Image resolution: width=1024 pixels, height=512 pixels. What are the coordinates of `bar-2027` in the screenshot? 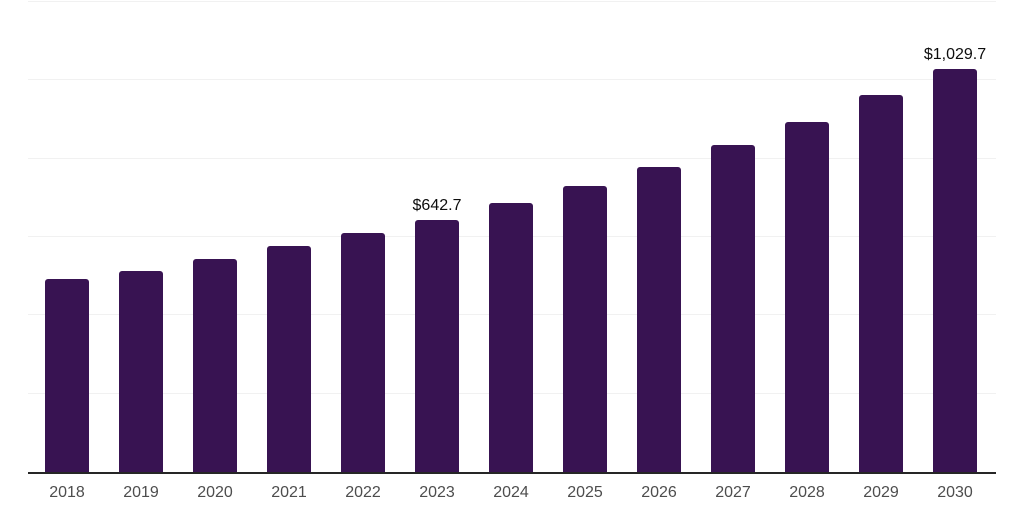 It's located at (733, 308).